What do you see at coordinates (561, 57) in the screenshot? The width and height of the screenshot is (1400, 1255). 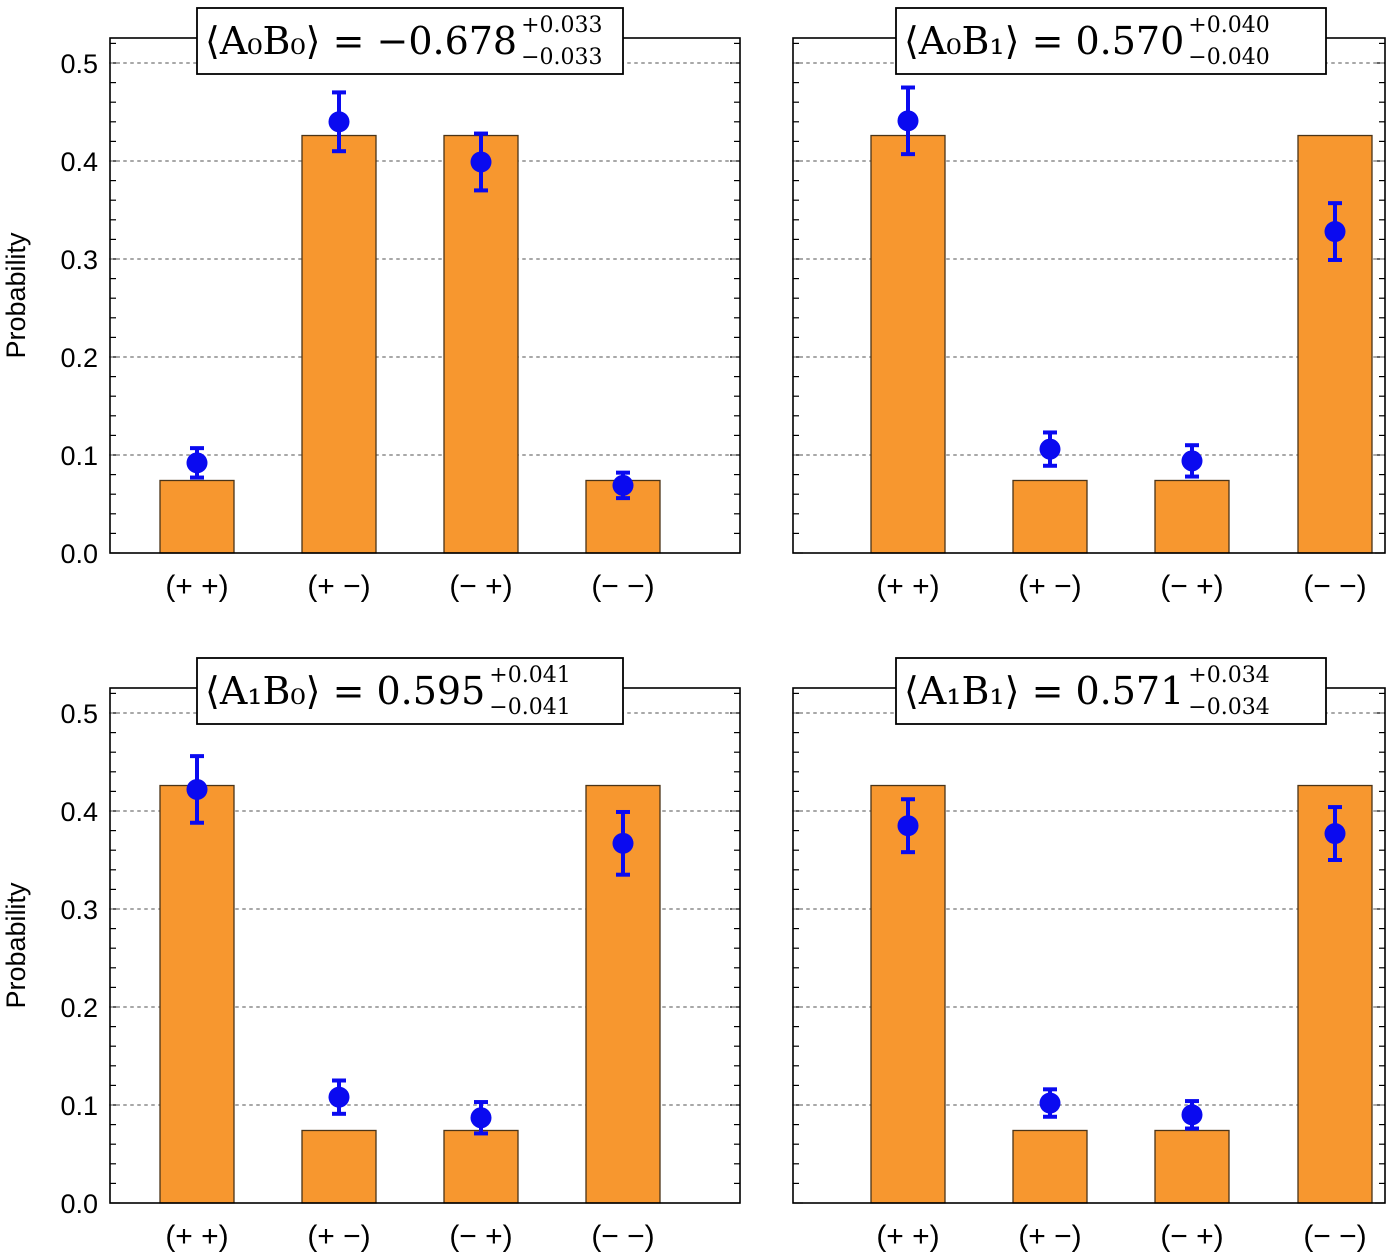 I see `title-lower-error: −0.033` at bounding box center [561, 57].